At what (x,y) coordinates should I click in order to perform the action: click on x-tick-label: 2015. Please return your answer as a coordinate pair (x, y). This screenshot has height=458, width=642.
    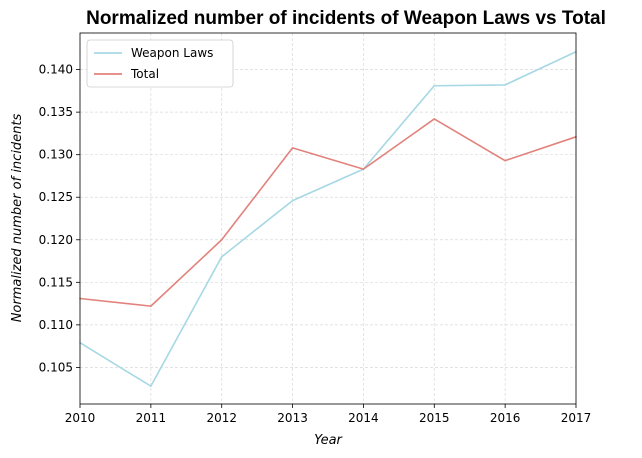
    Looking at the image, I should click on (434, 418).